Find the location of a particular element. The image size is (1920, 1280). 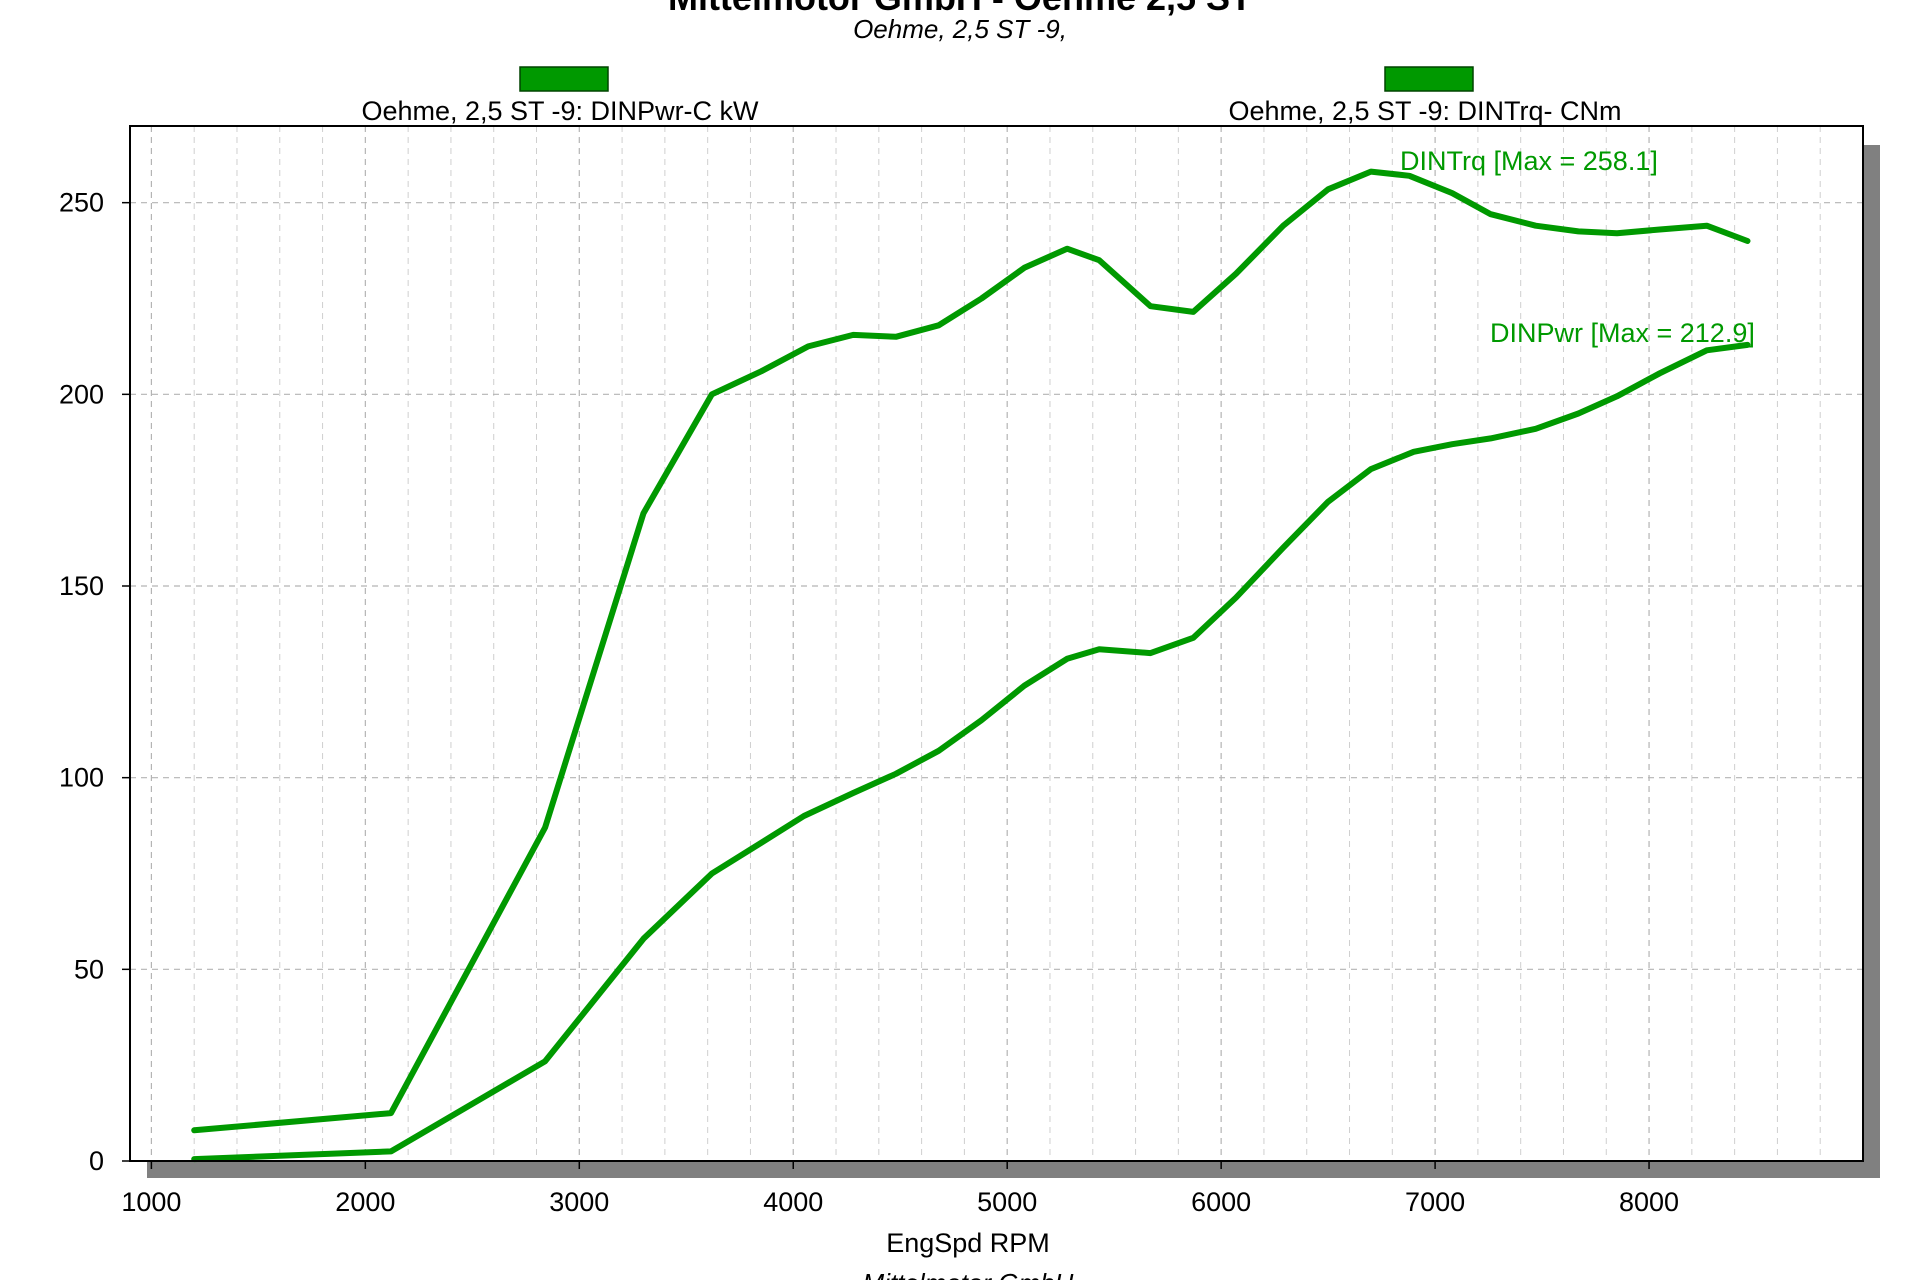

x-tick-label: 6000 is located at coordinates (1221, 1202).